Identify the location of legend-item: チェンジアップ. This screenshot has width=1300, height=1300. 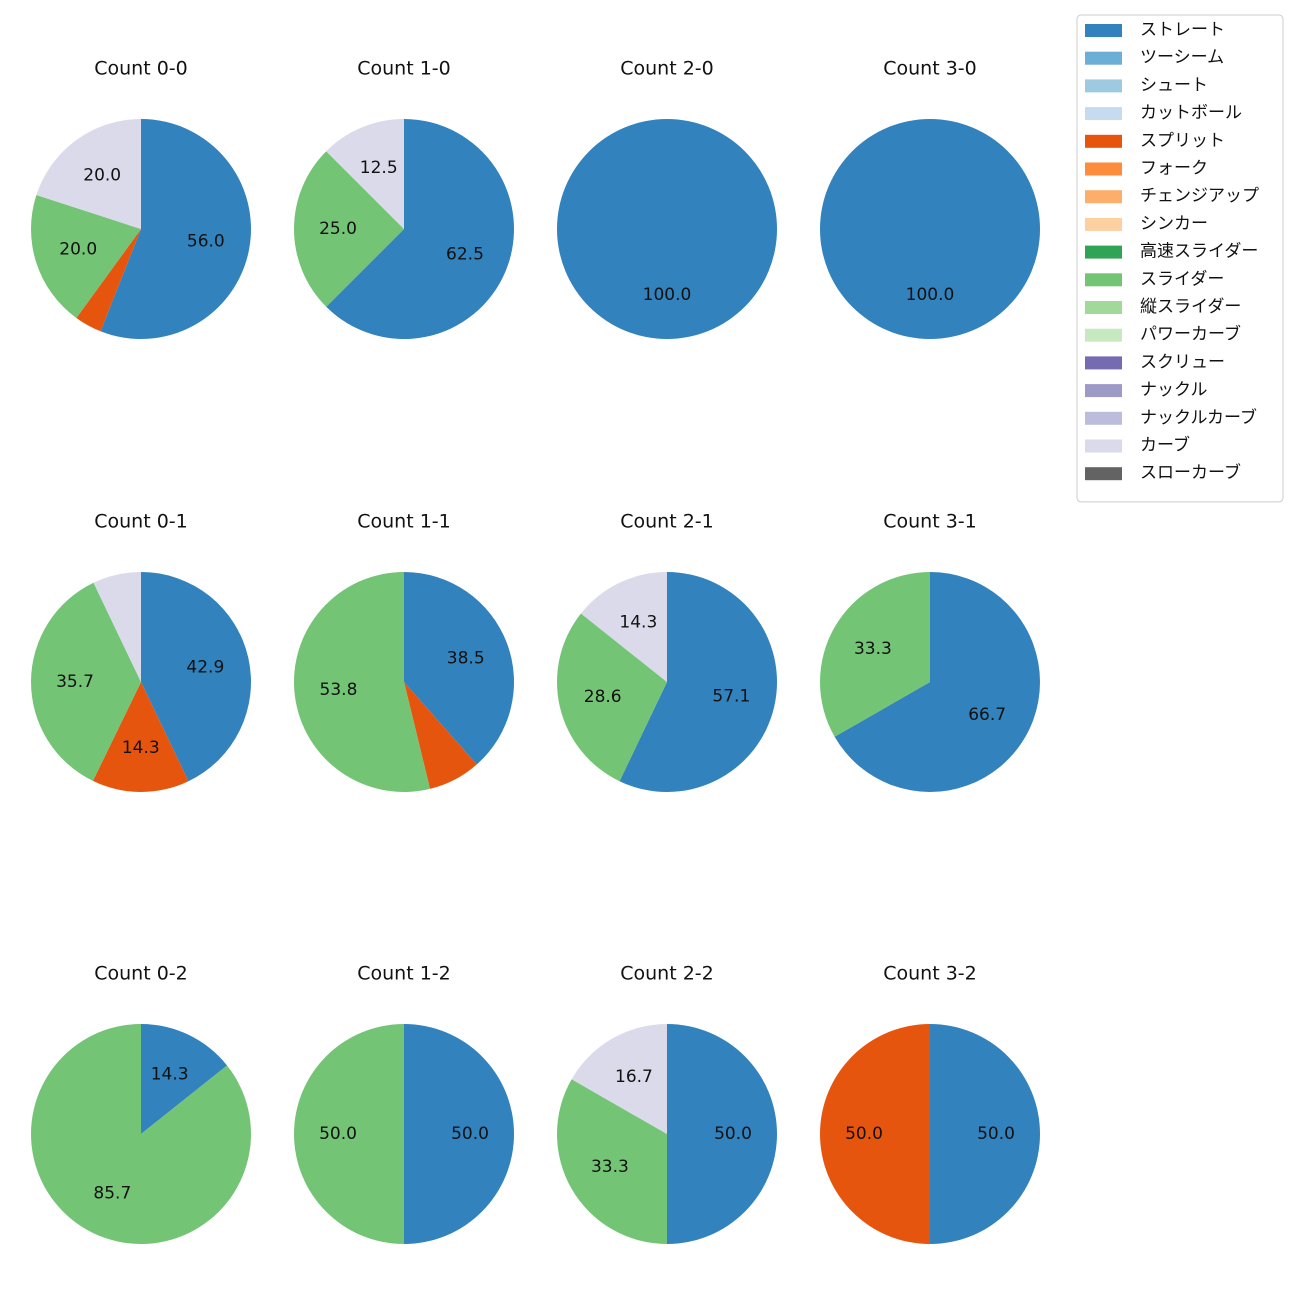
(1172, 196).